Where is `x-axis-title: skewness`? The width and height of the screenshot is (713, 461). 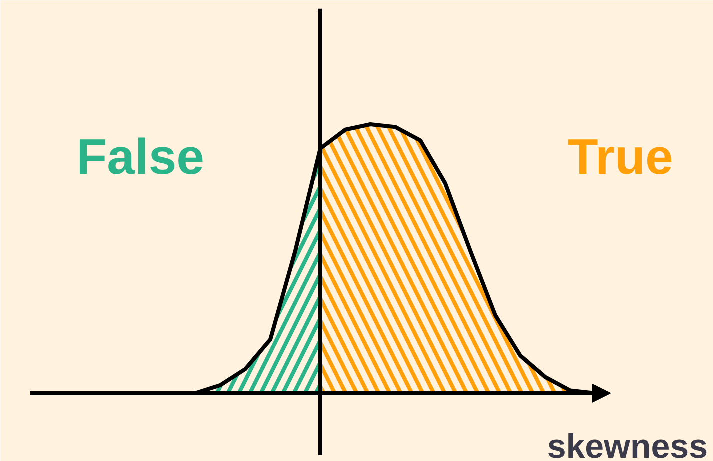
x-axis-title: skewness is located at coordinates (627, 444).